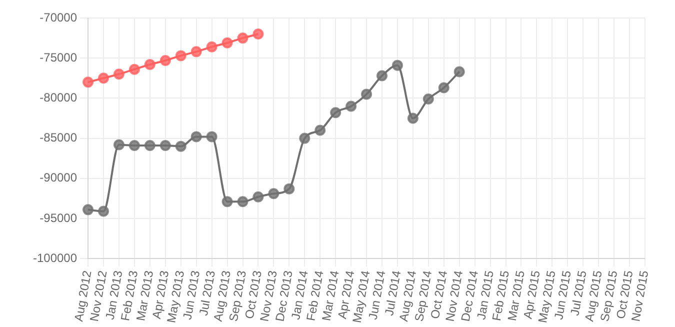  What do you see at coordinates (59, 97) in the screenshot?
I see `y-tick-label: -80000` at bounding box center [59, 97].